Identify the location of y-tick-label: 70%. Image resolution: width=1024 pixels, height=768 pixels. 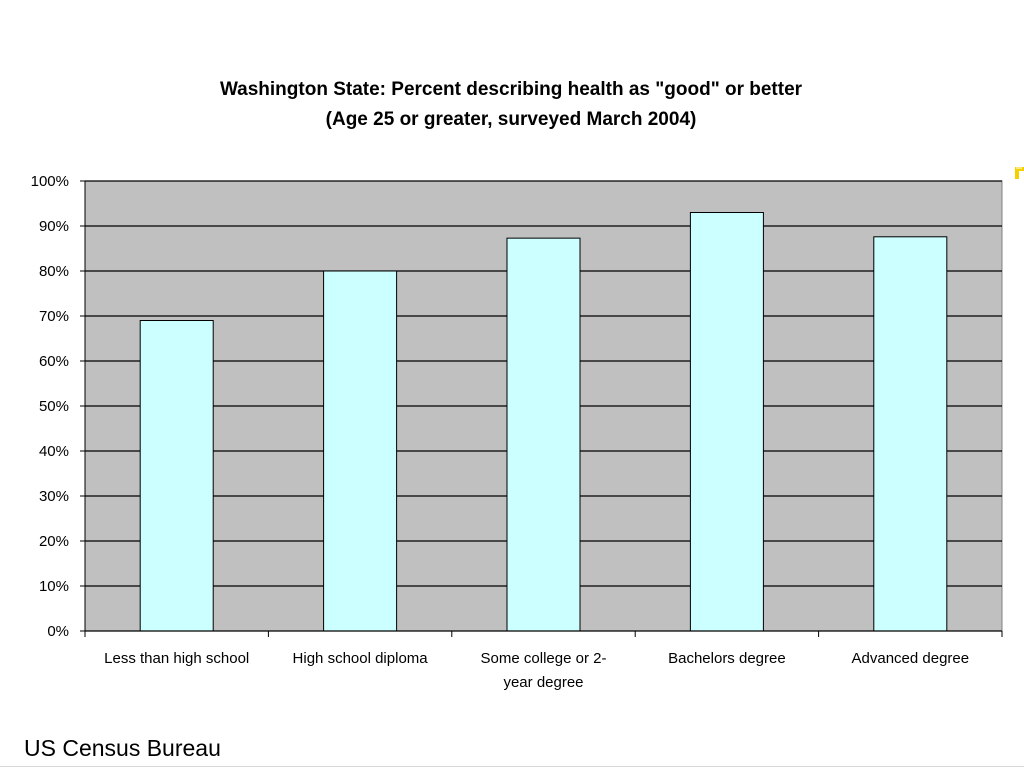
(54, 316).